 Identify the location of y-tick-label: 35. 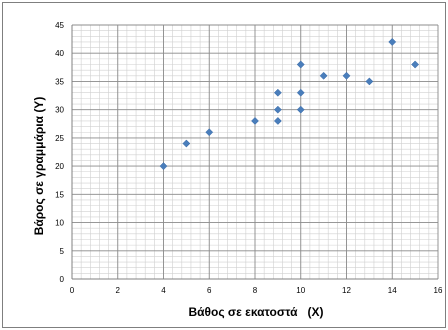
(59, 81).